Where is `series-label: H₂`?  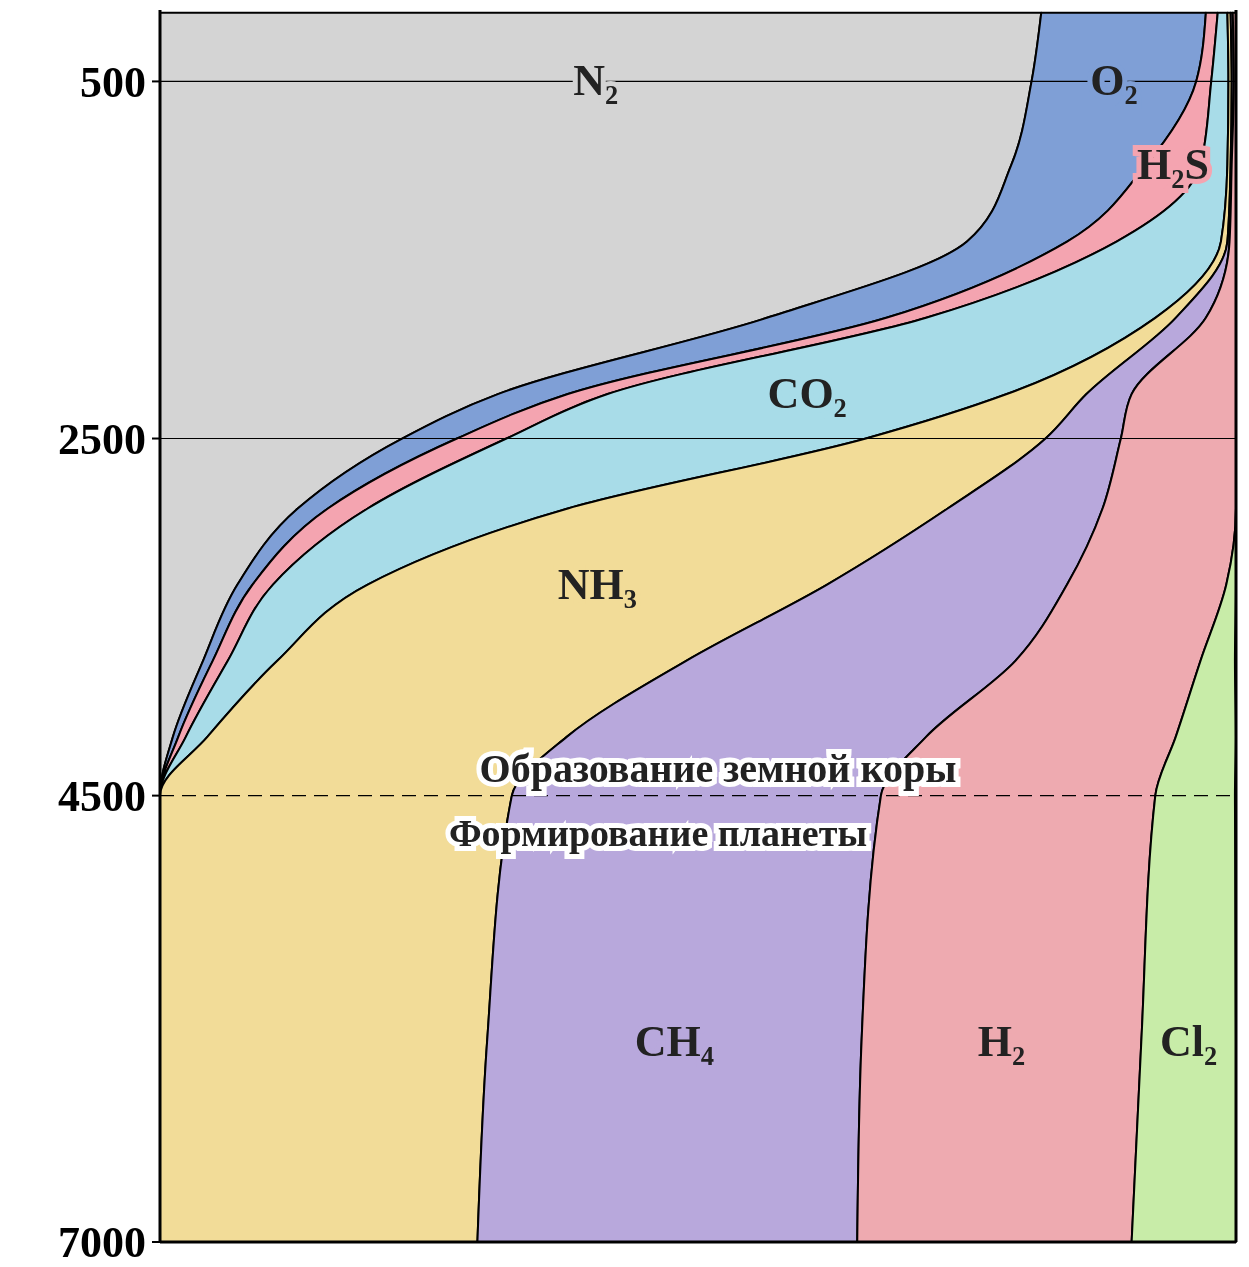 series-label: H₂ is located at coordinates (1001, 1041).